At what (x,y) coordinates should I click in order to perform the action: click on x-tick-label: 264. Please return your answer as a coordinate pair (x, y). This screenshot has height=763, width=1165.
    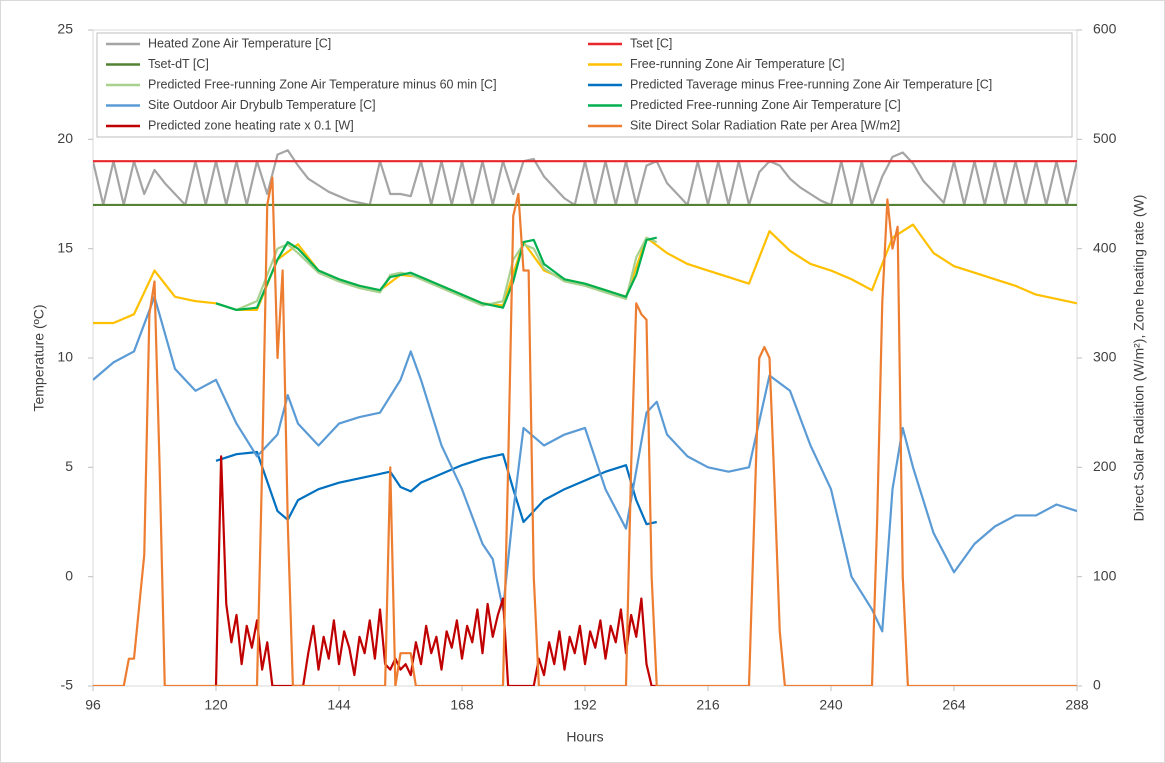
    Looking at the image, I should click on (954, 705).